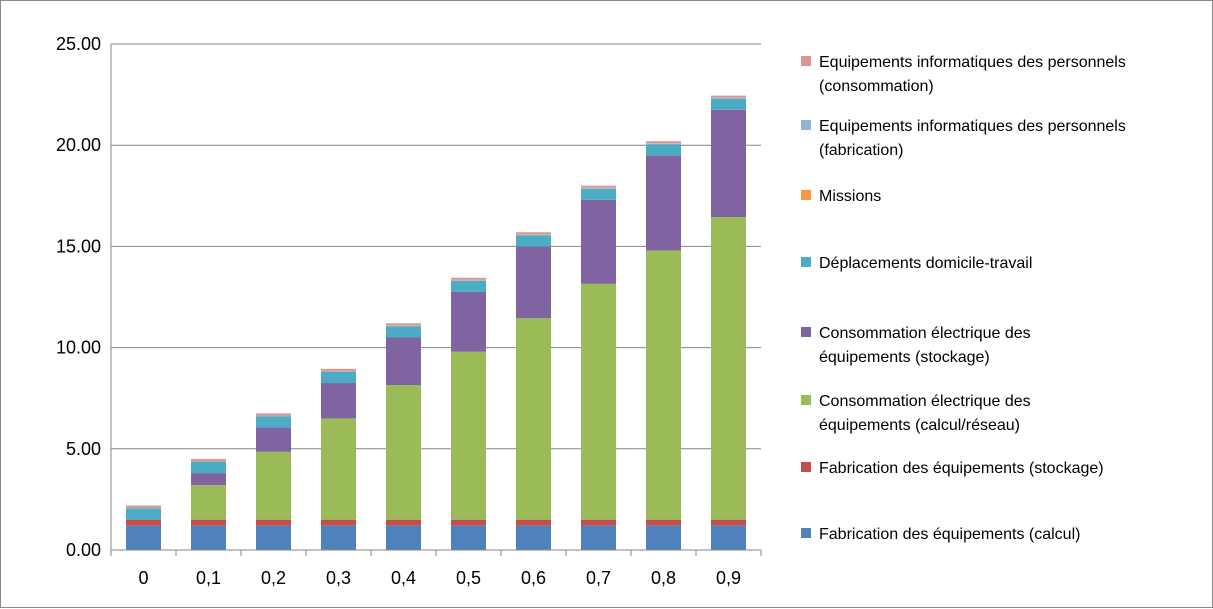 Image resolution: width=1213 pixels, height=609 pixels. I want to click on x-tick-label: 0,4, so click(403, 578).